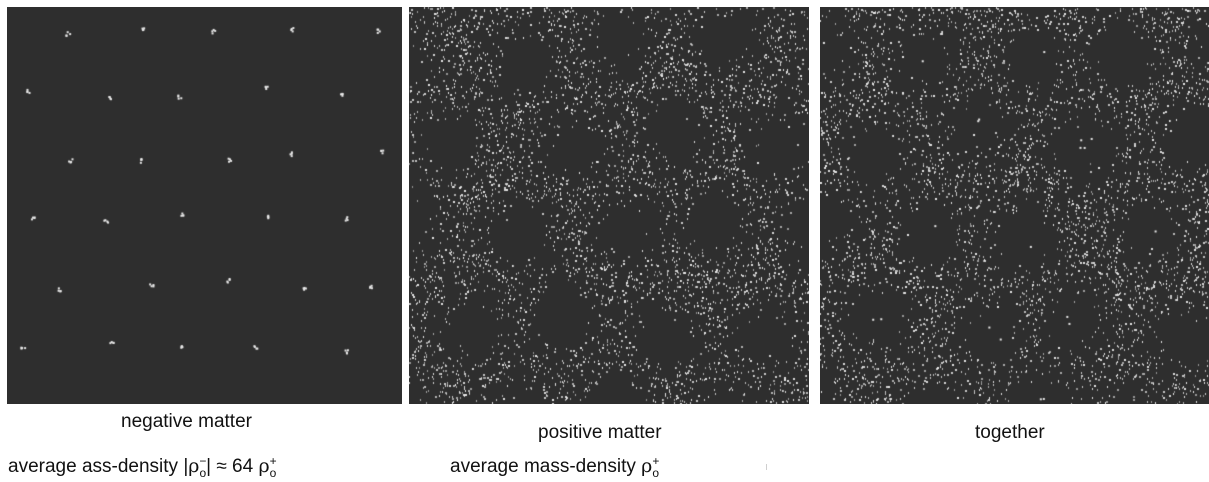 This screenshot has height=482, width=1209. Describe the element at coordinates (546, 466) in the screenshot. I see `positive-density-text: average mass-density` at that location.